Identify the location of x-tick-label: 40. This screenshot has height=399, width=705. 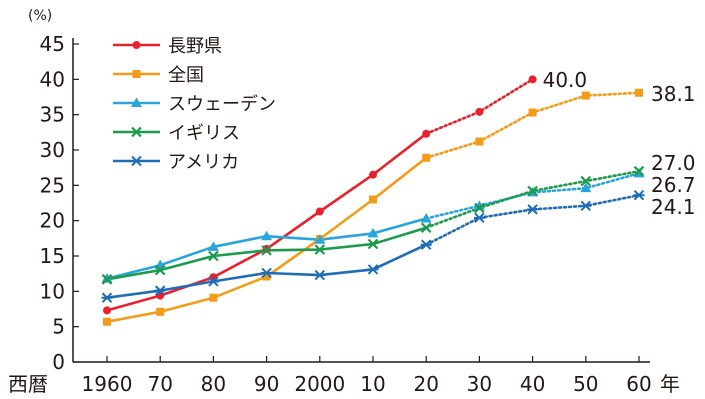
(532, 384).